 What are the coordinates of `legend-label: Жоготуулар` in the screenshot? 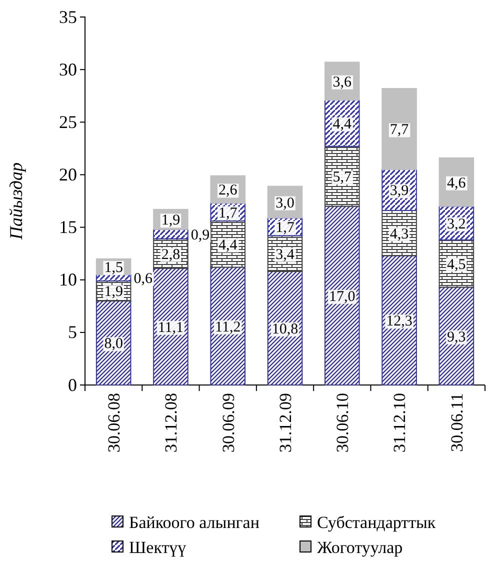 It's located at (360, 547).